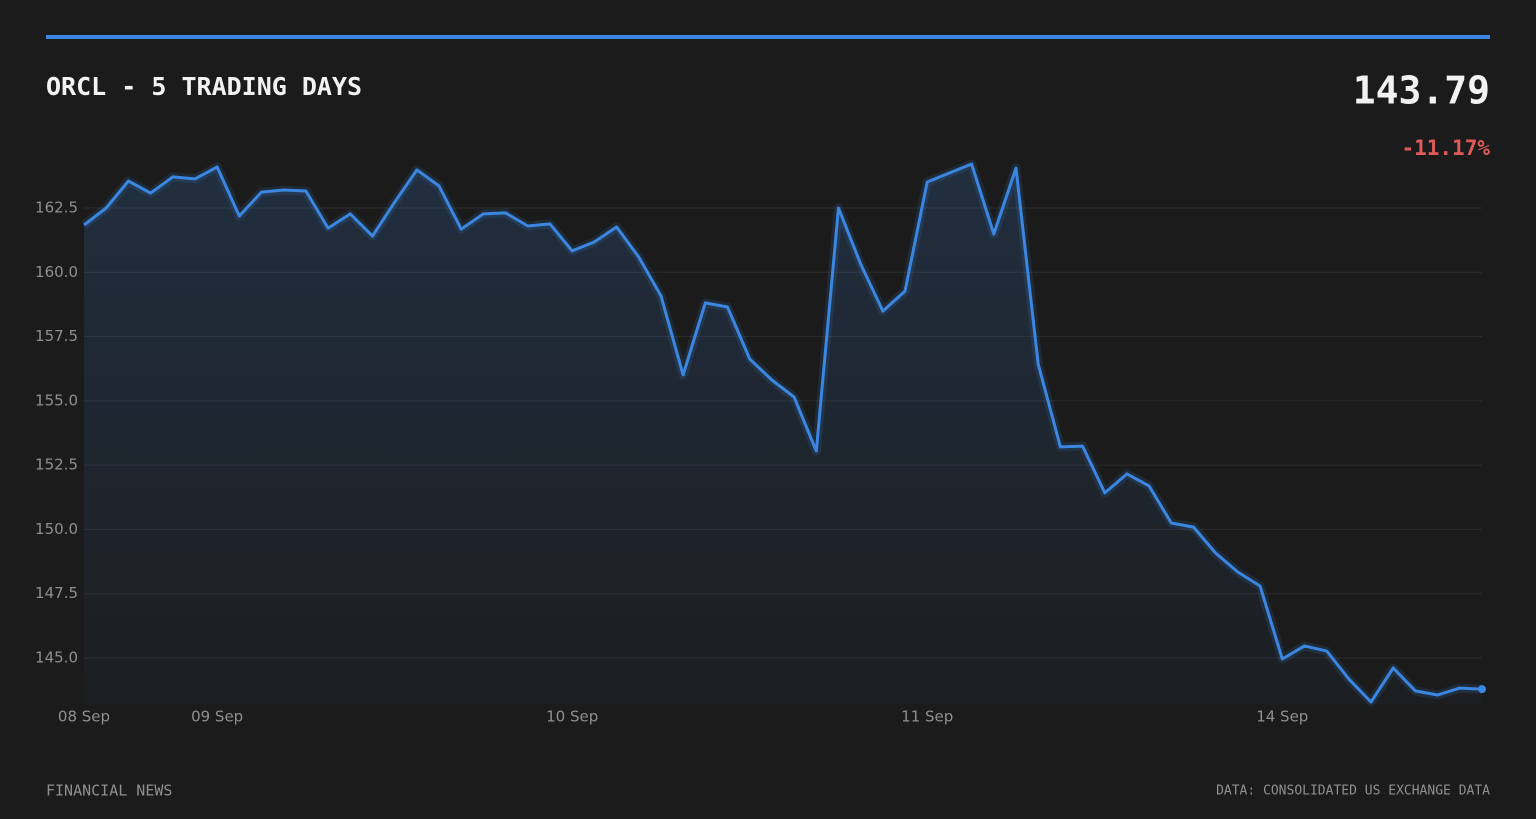 This screenshot has width=1536, height=819. Describe the element at coordinates (56, 208) in the screenshot. I see `y-tick-label: 162.5` at that location.